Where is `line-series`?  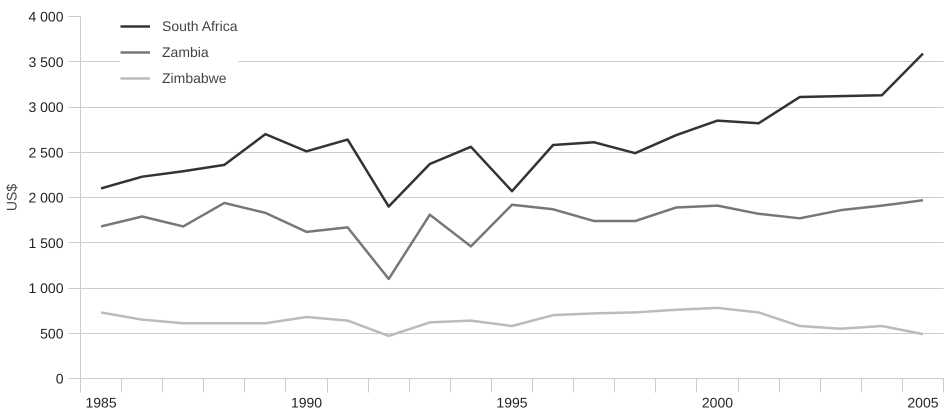 line-series is located at coordinates (512, 322).